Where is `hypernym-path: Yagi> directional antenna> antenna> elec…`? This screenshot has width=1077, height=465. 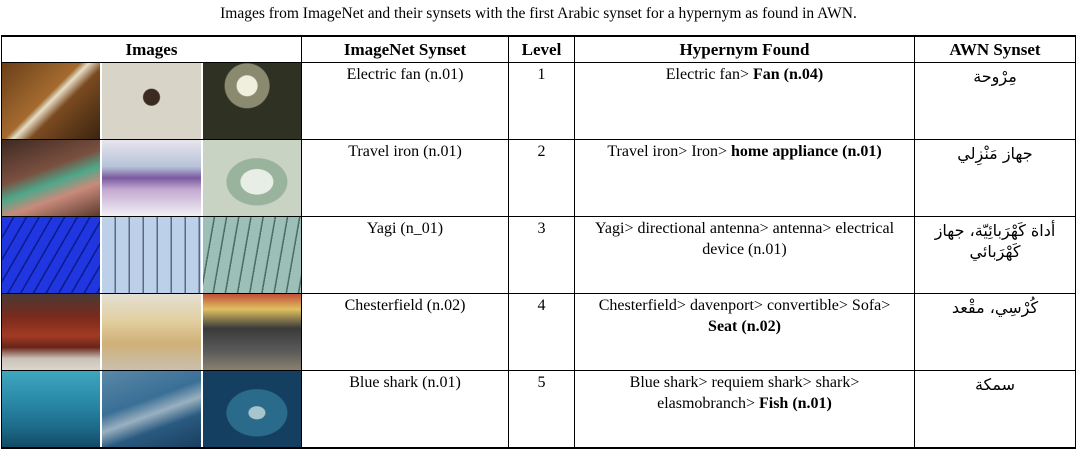
hypernym-path: Yagi> directional antenna> antenna> elec… is located at coordinates (744, 239).